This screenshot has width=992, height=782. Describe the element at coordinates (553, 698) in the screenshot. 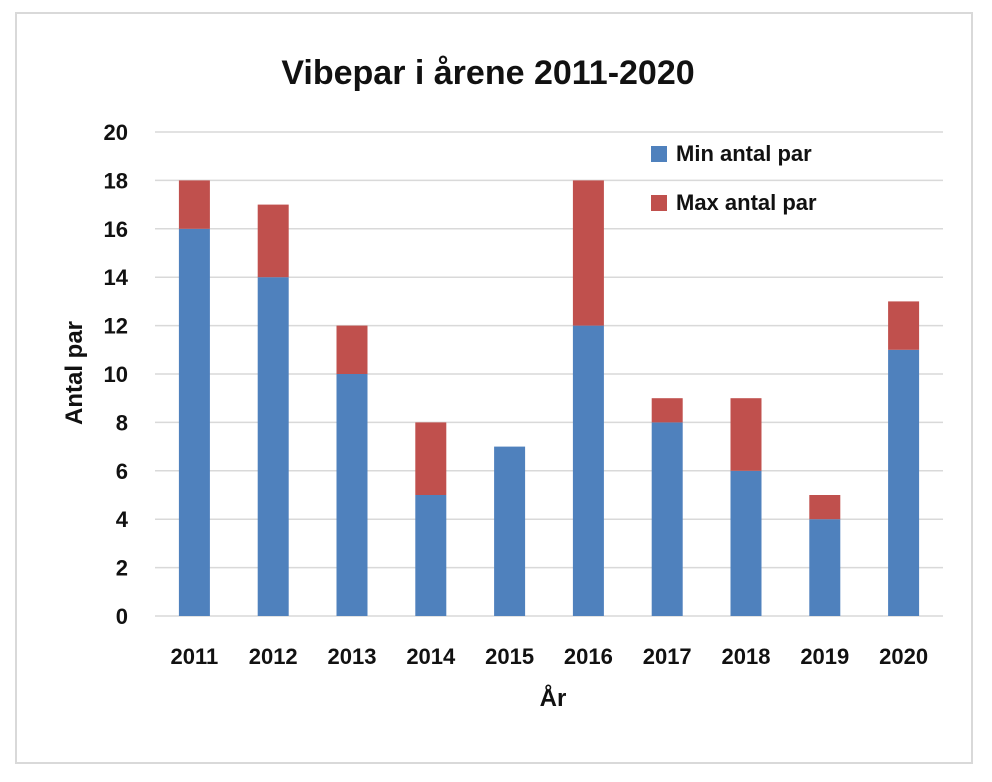

I see `x-axis-label: År` at that location.